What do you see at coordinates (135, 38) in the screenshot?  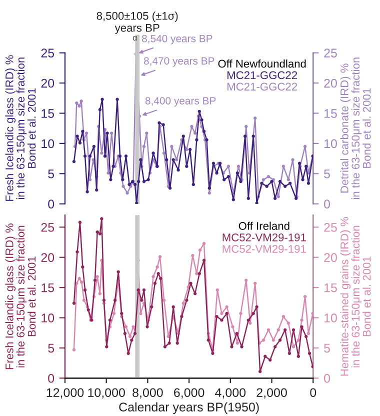 I see `text: α` at bounding box center [135, 38].